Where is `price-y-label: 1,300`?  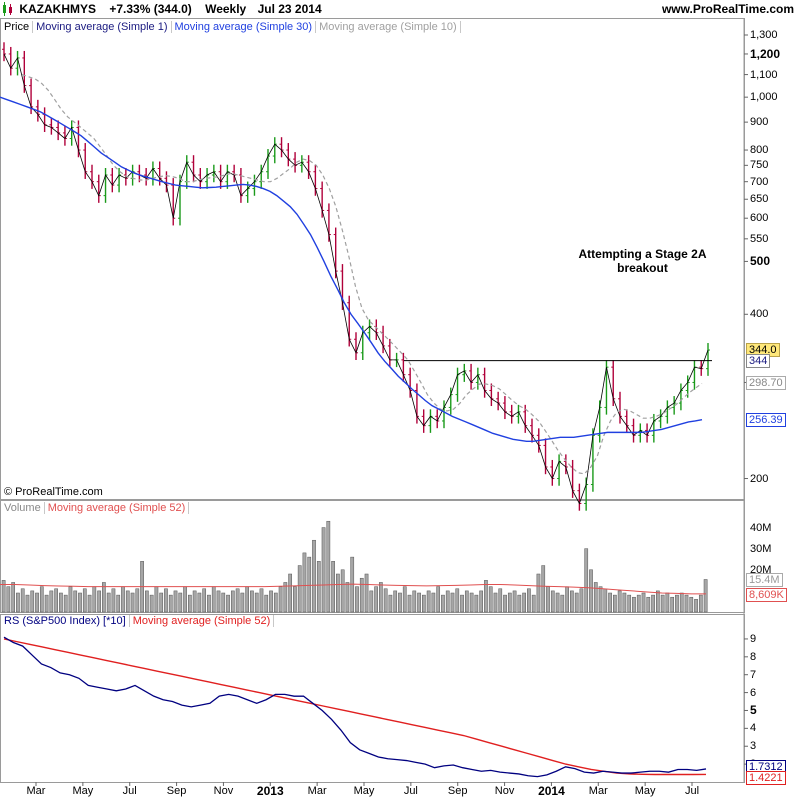
price-y-label: 1,300 is located at coordinates (764, 35).